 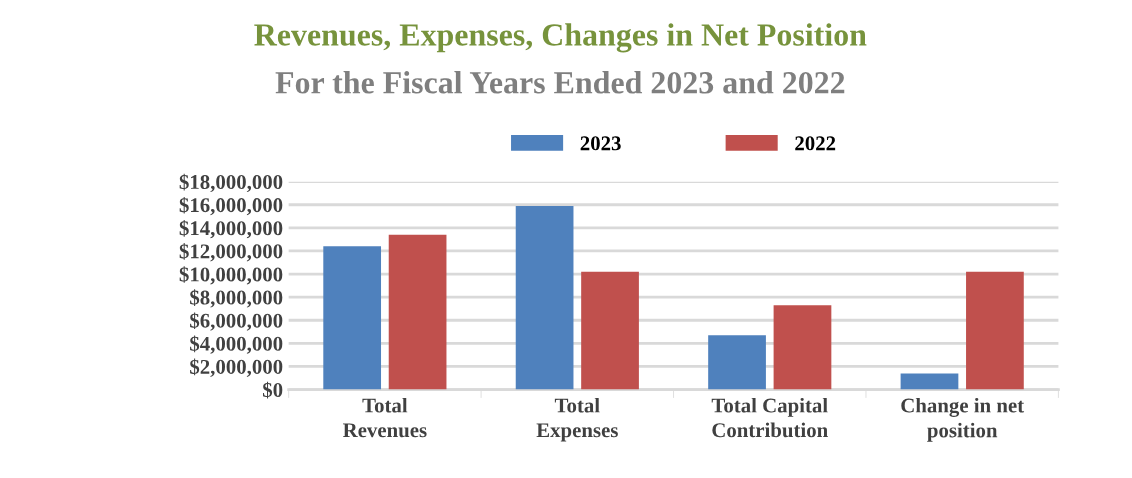 What do you see at coordinates (273, 390) in the screenshot?
I see `y-tick-label: $0` at bounding box center [273, 390].